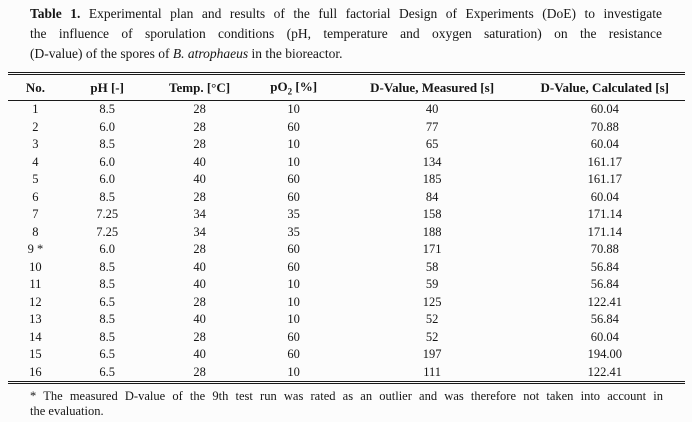 The height and width of the screenshot is (422, 692). I want to click on table-cell: 70.88, so click(604, 249).